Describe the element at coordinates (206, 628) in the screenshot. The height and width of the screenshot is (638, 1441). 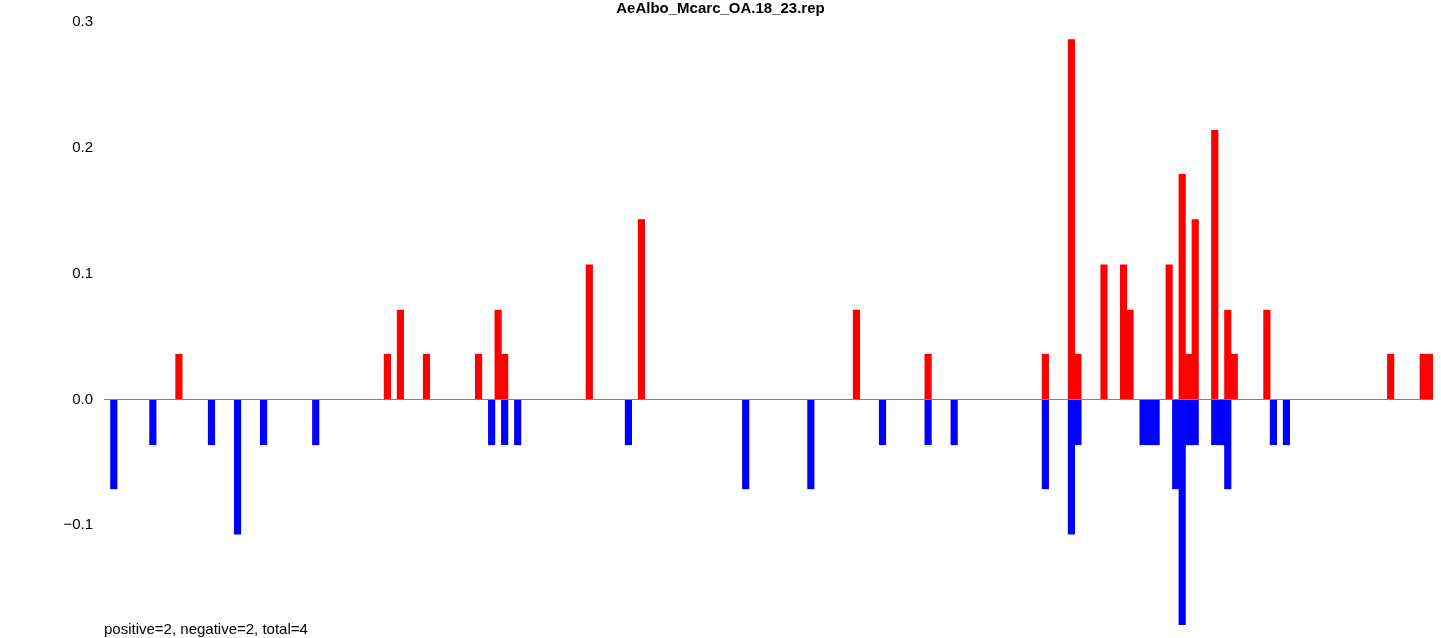
I see `annotation: positive=2, negative=2, total=4` at that location.